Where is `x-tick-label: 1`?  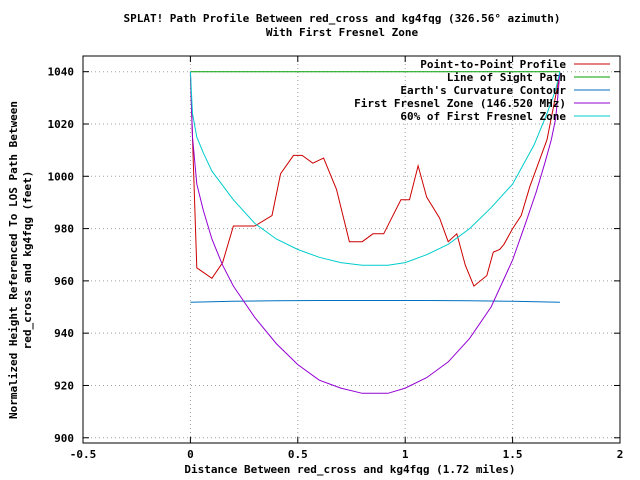
x-tick-label: 1 is located at coordinates (405, 454).